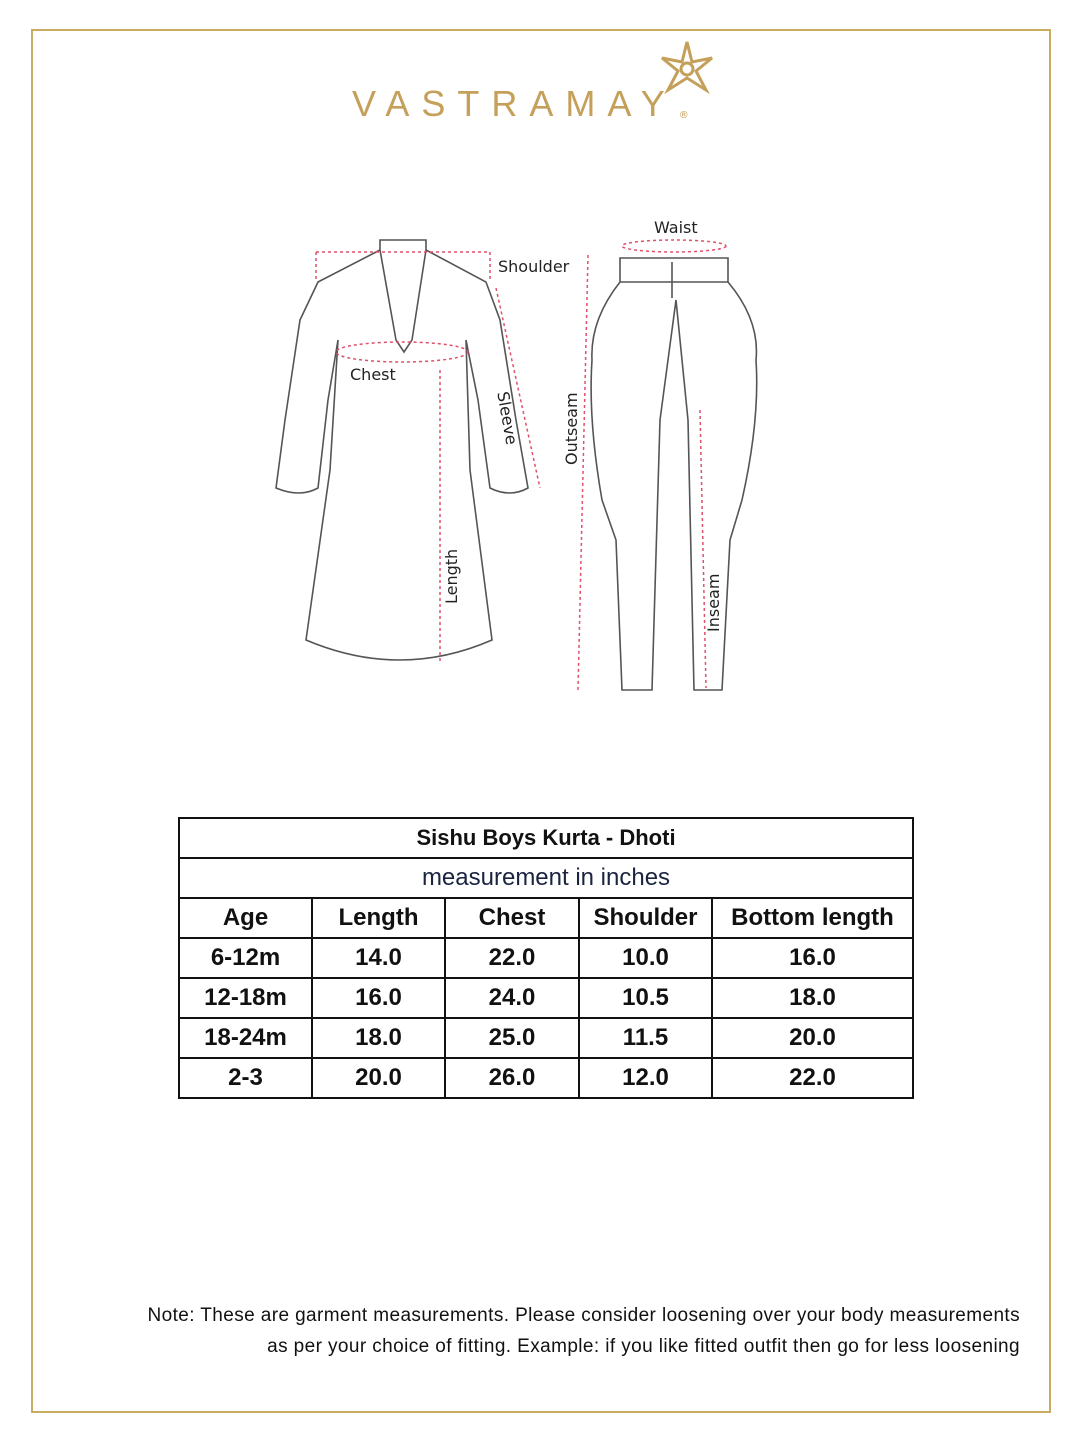 This screenshot has height=1440, width=1080. What do you see at coordinates (534, 266) in the screenshot?
I see `shoulder-label: Shoulder` at bounding box center [534, 266].